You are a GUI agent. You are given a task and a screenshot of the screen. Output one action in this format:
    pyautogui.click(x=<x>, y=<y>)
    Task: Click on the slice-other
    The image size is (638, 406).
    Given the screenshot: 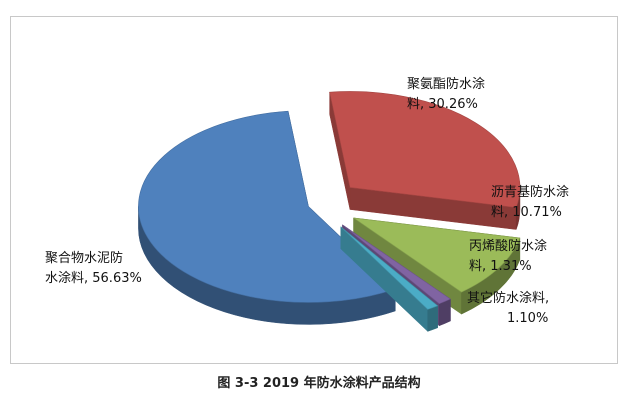 What is the action you would take?
    pyautogui.click(x=389, y=279)
    